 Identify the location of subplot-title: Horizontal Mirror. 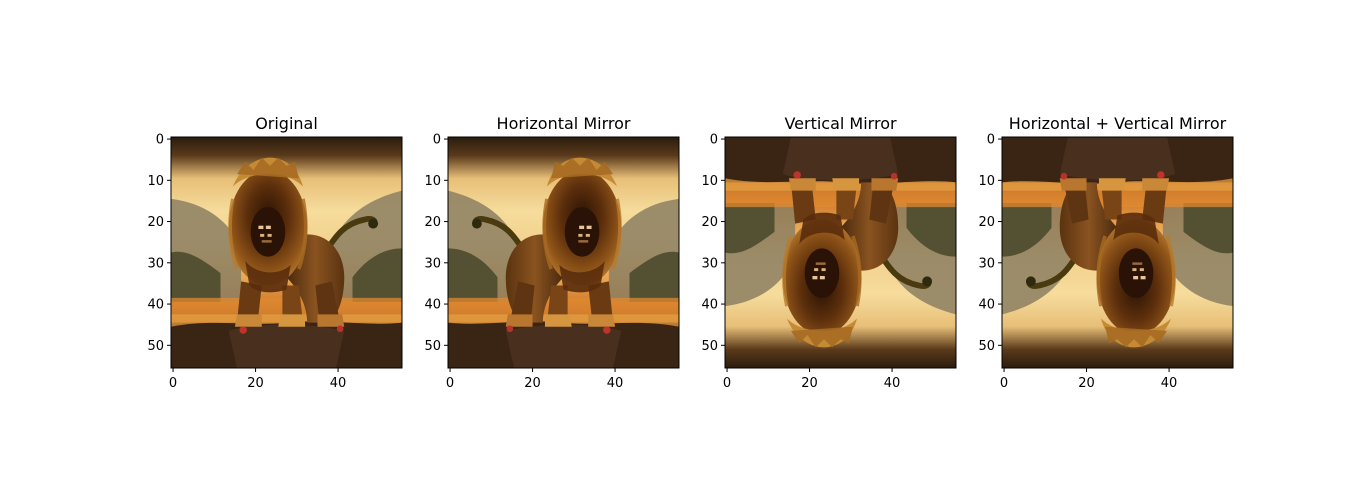
(564, 123).